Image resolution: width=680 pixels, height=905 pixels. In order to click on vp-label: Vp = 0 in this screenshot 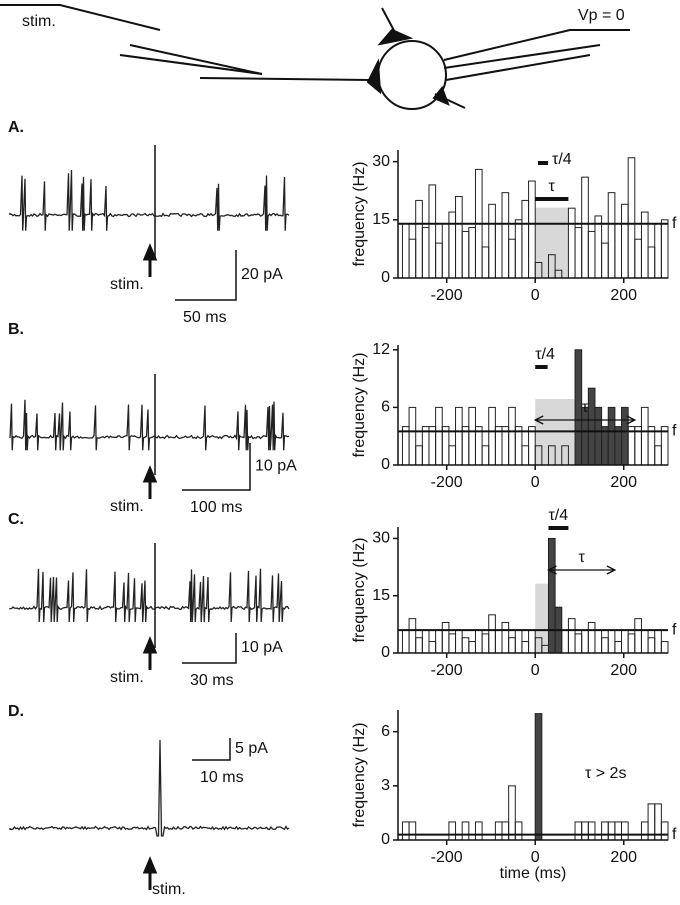, I will do `click(601, 15)`.